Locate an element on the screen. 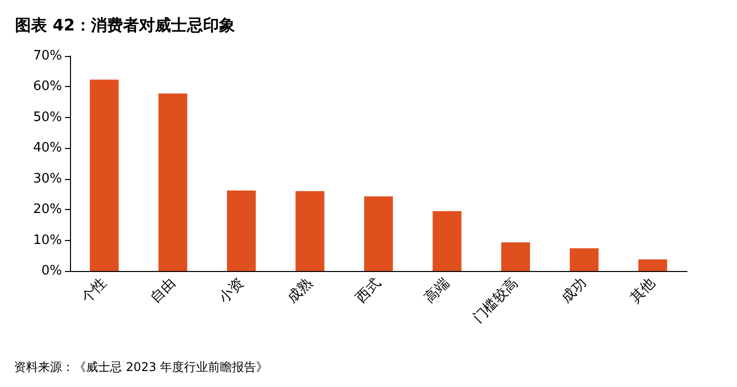 This screenshot has width=737, height=387. text: 资料来源：《威士忌 2023 年度行业前瞻报告》 is located at coordinates (141, 367).